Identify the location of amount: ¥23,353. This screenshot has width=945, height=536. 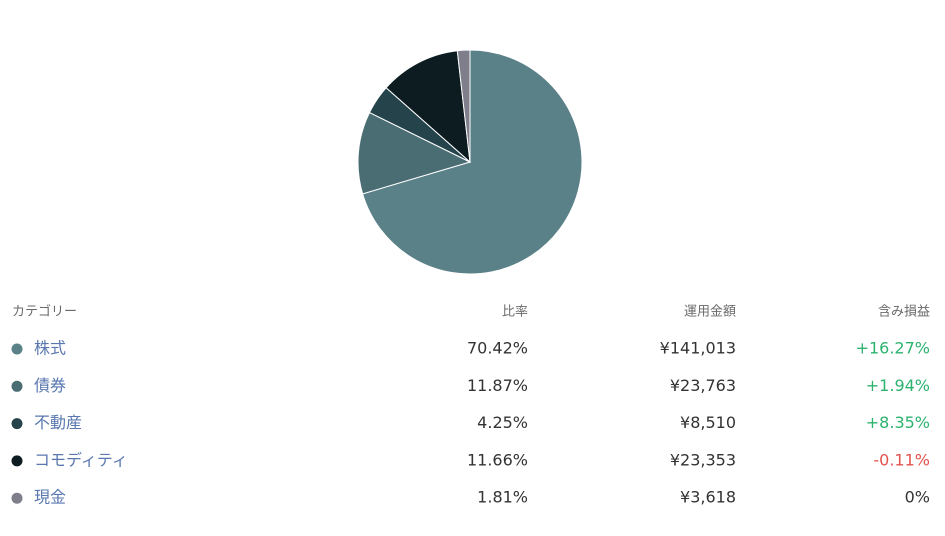
(703, 459).